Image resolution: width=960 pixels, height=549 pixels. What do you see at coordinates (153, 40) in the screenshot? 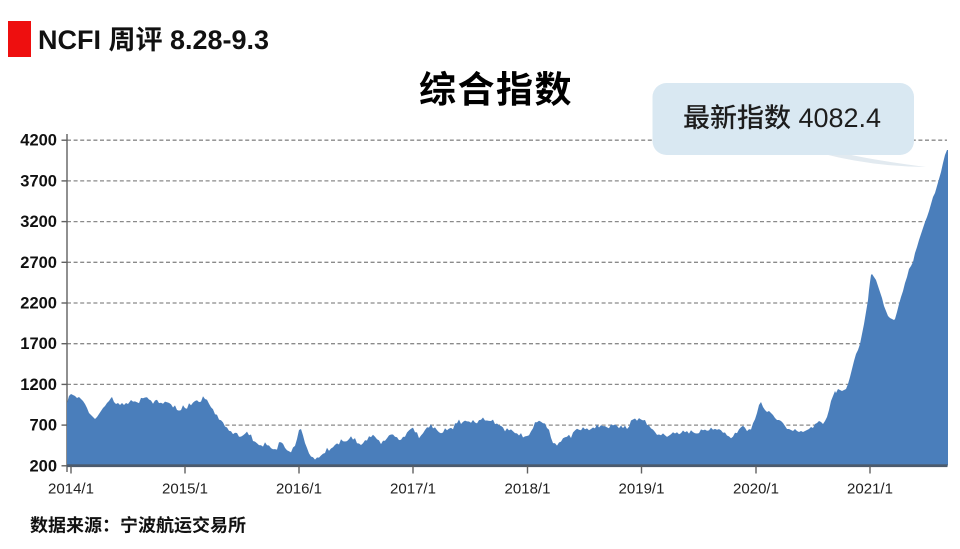
I see `svg-text: NCFI 周评 8.28-9.3` at bounding box center [153, 40].